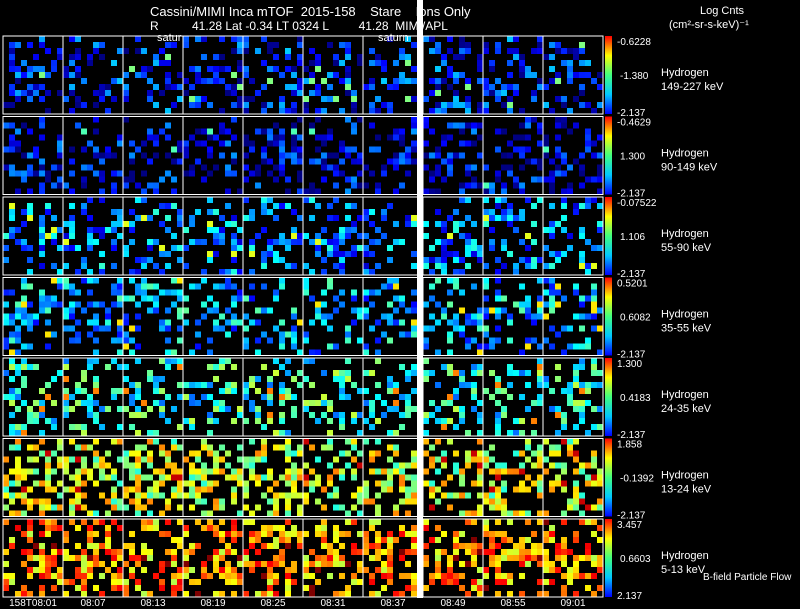 The width and height of the screenshot is (800, 609). Describe the element at coordinates (635, 318) in the screenshot. I see `colorbar-mid-label: 0.6082` at that location.